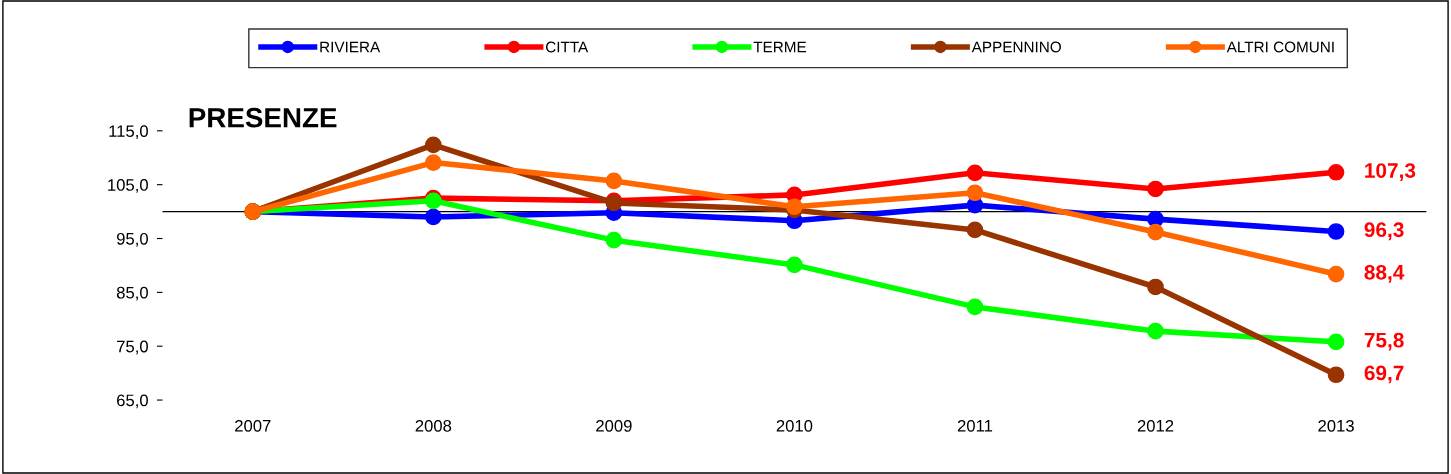 The image size is (1451, 474). I want to click on x-tick-label: 2012, so click(1155, 425).